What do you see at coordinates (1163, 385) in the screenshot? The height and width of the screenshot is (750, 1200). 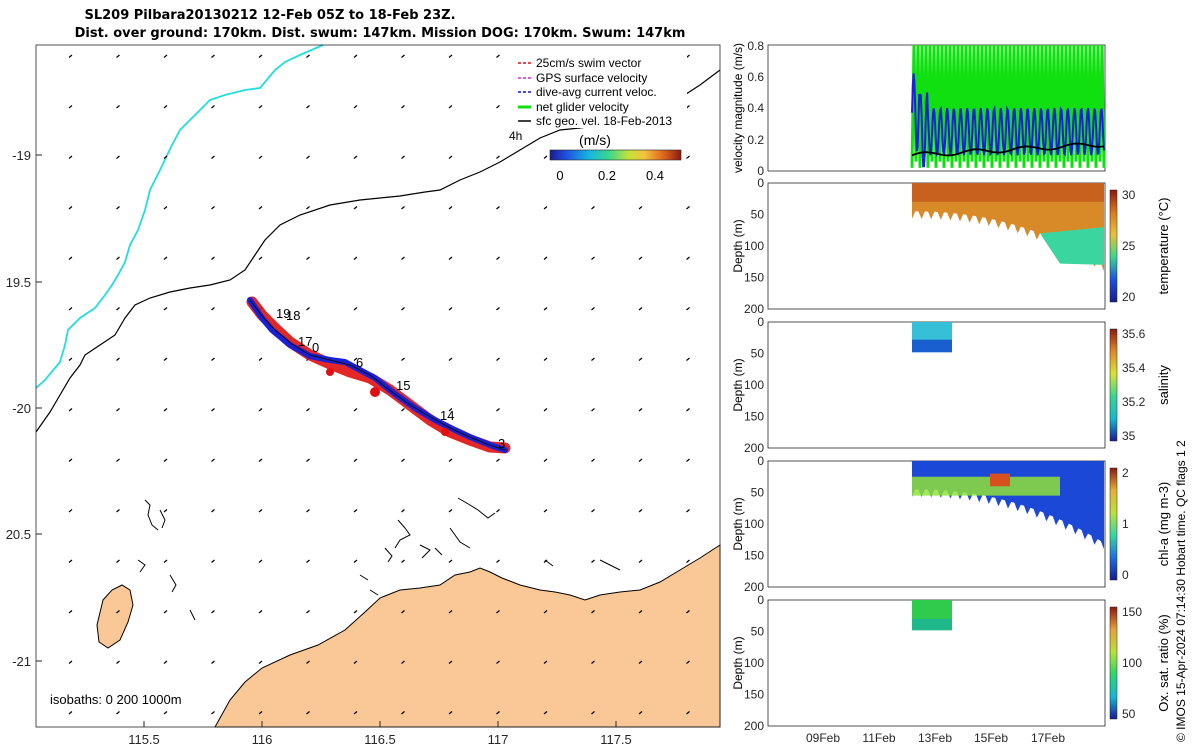 I see `salinity-colorbar-label: salinity` at bounding box center [1163, 385].